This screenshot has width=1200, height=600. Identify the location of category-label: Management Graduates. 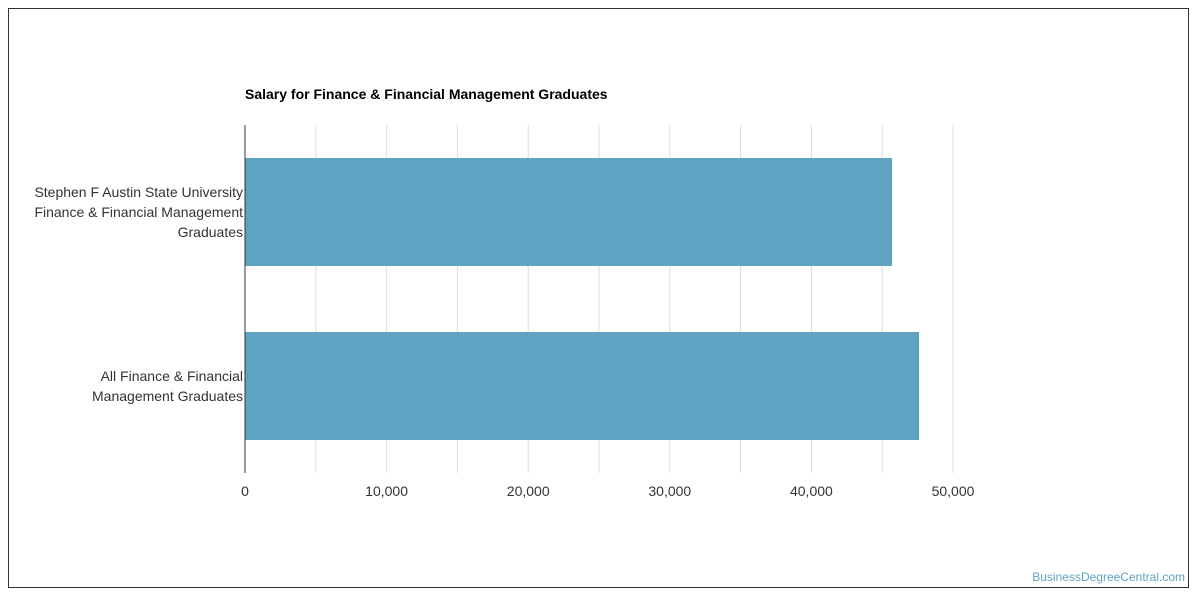
(167, 396).